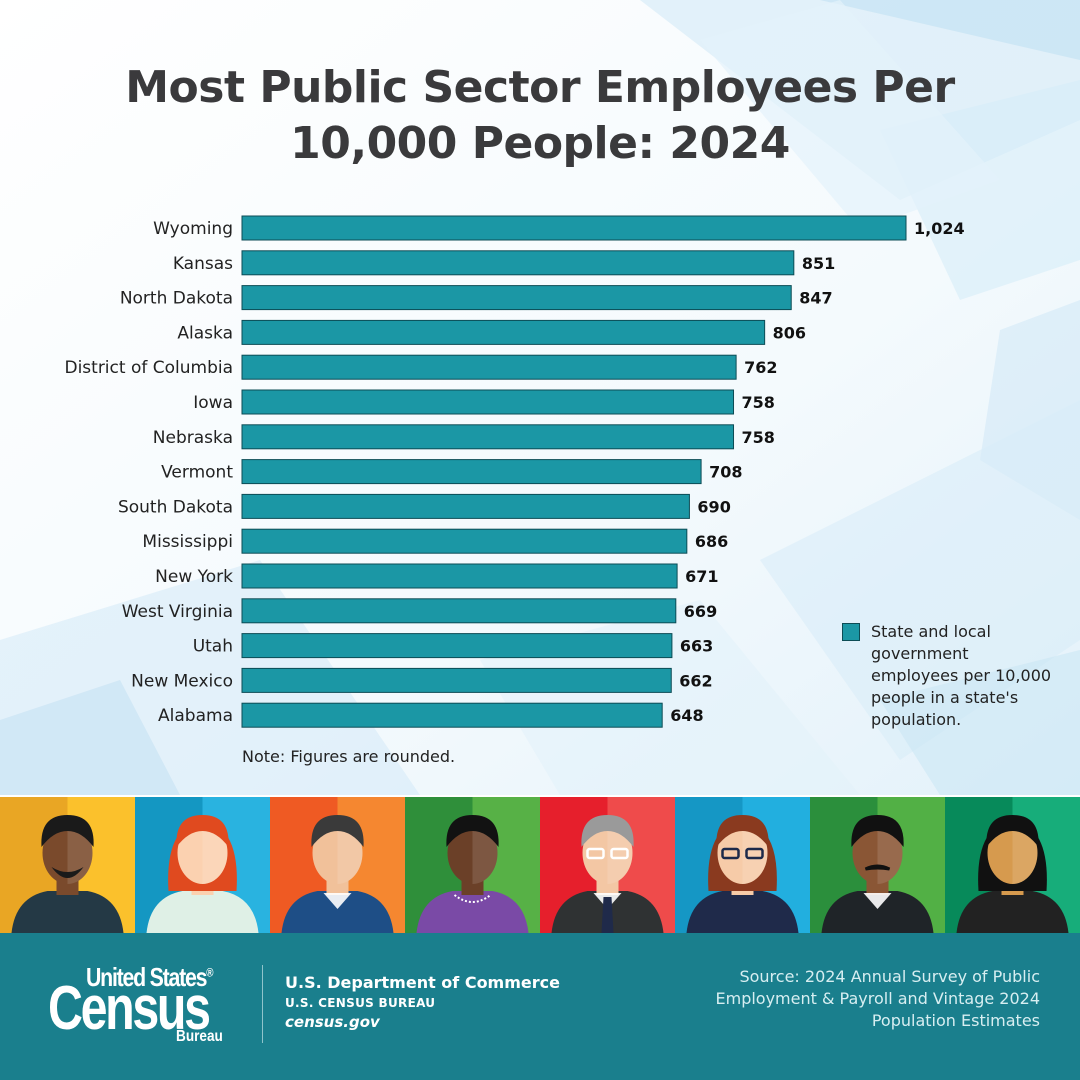  I want to click on category-label: Vermont, so click(197, 473).